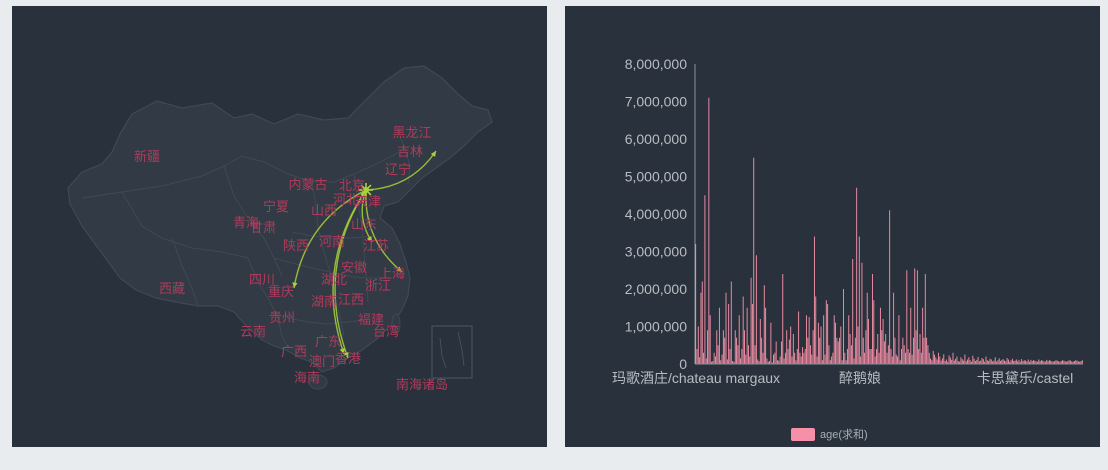 The width and height of the screenshot is (1108, 470). Describe the element at coordinates (844, 434) in the screenshot. I see `legend-label: age(求和)` at that location.